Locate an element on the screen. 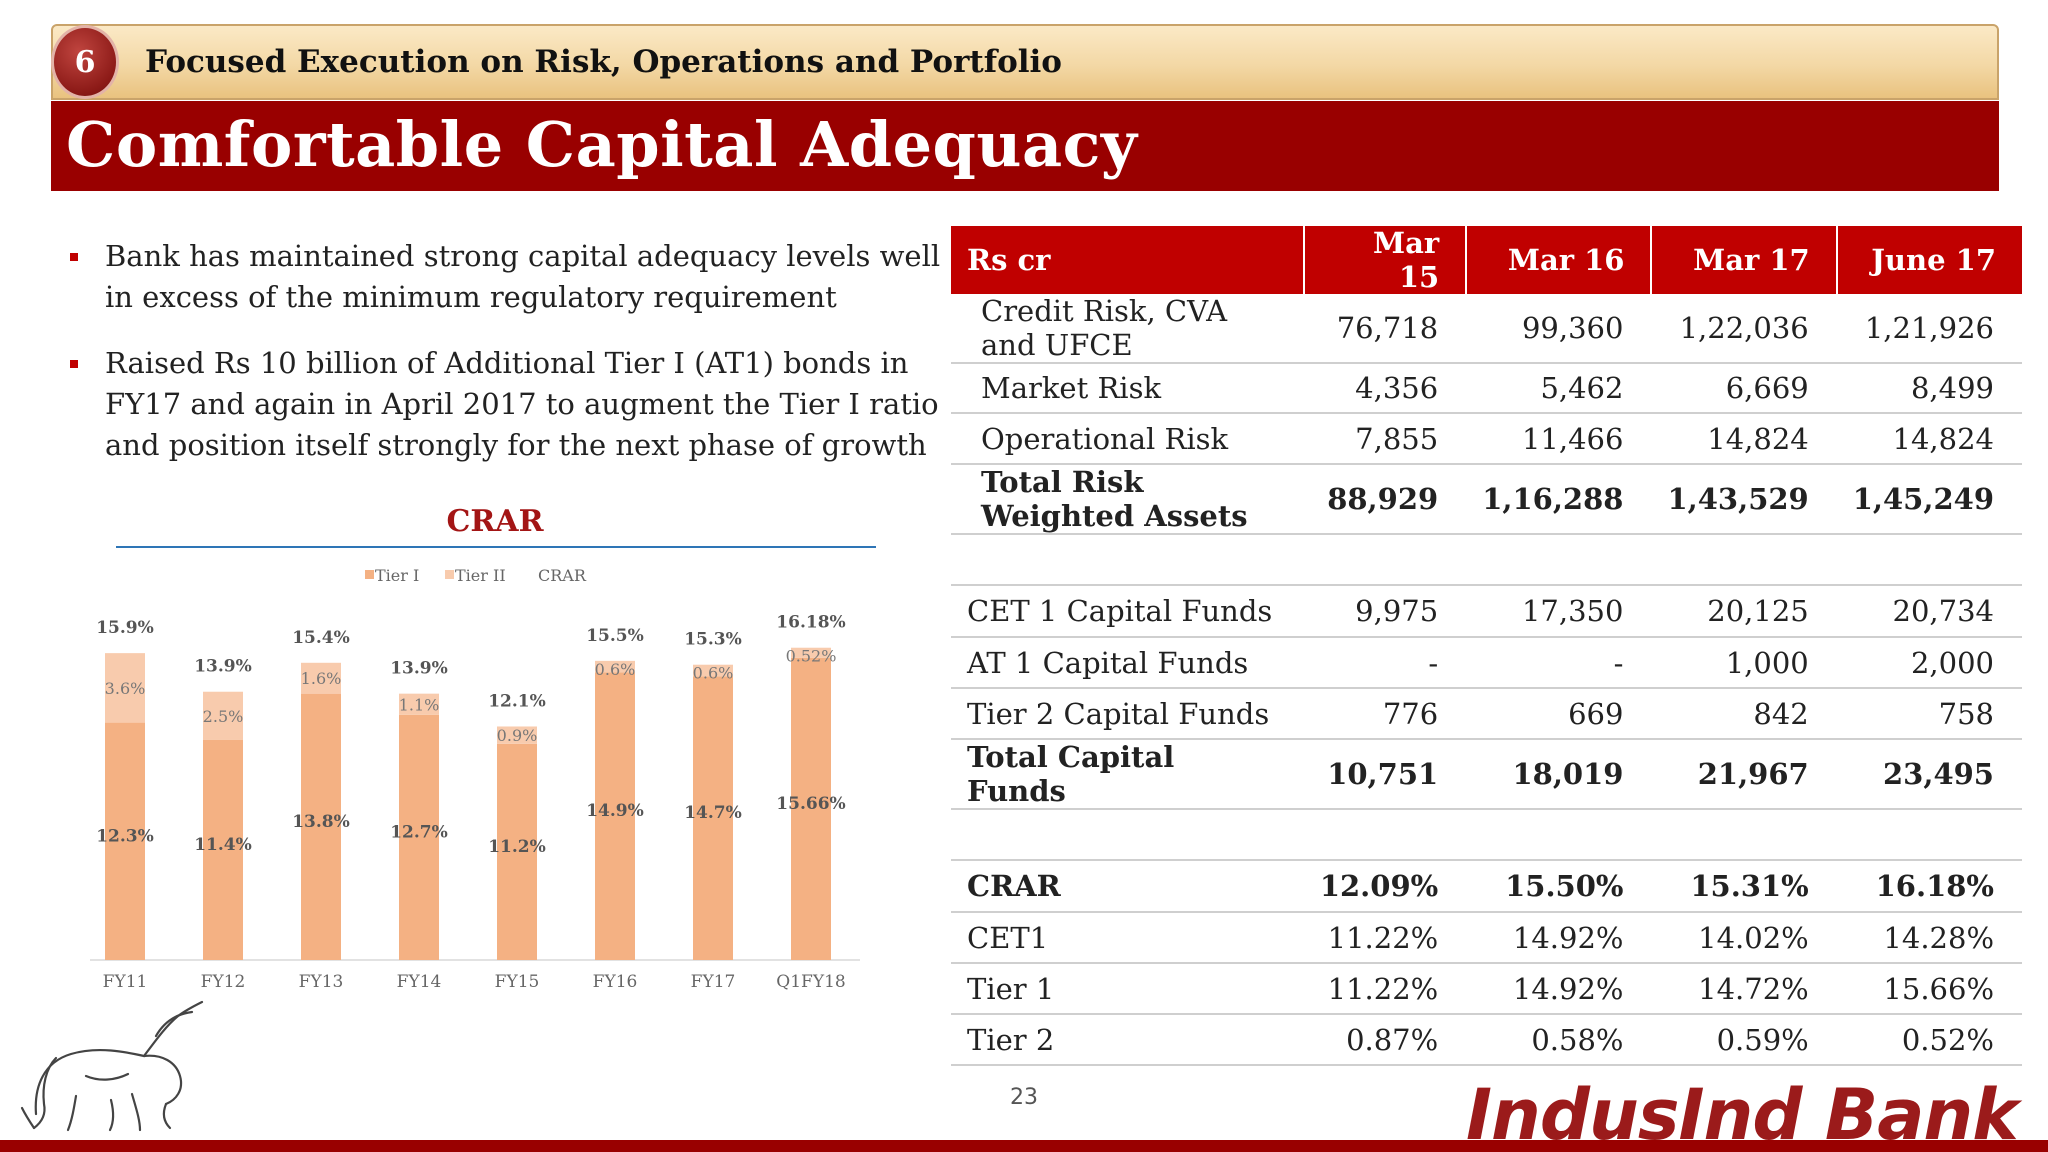 The height and width of the screenshot is (1152, 2048). row-label-cell: CRAR is located at coordinates (1127, 886).